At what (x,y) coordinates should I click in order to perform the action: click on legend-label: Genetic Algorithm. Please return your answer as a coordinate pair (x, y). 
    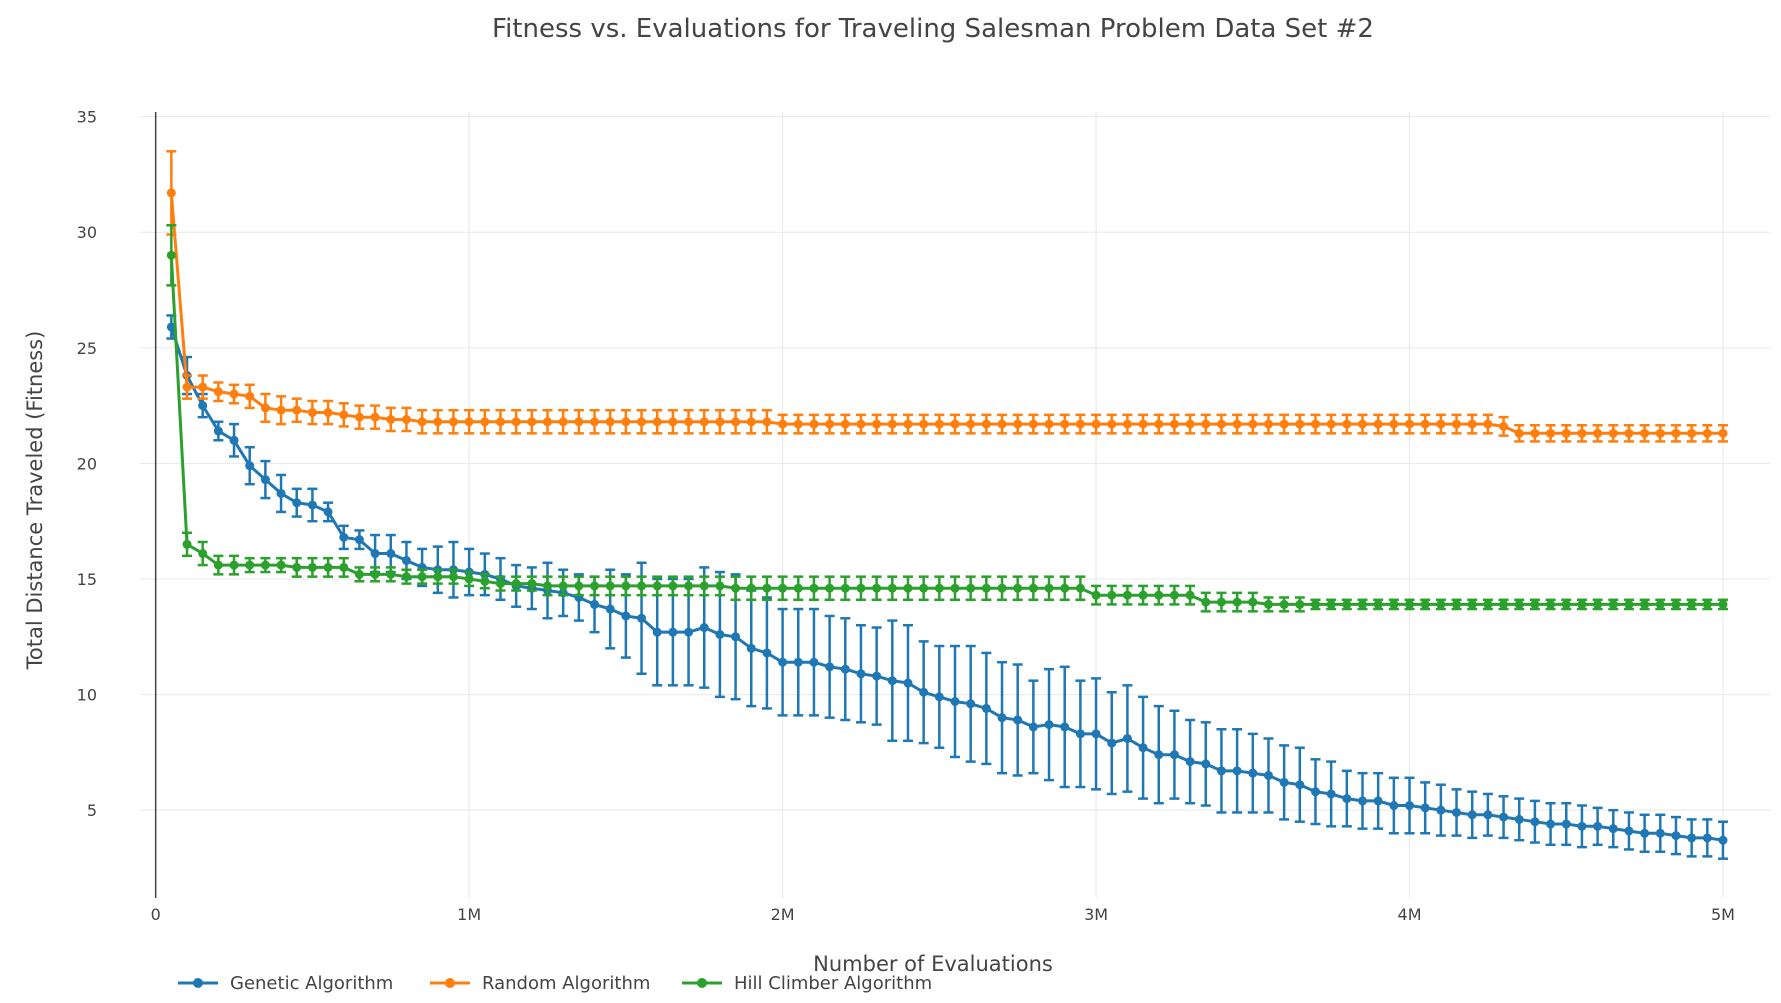
    Looking at the image, I should click on (311, 983).